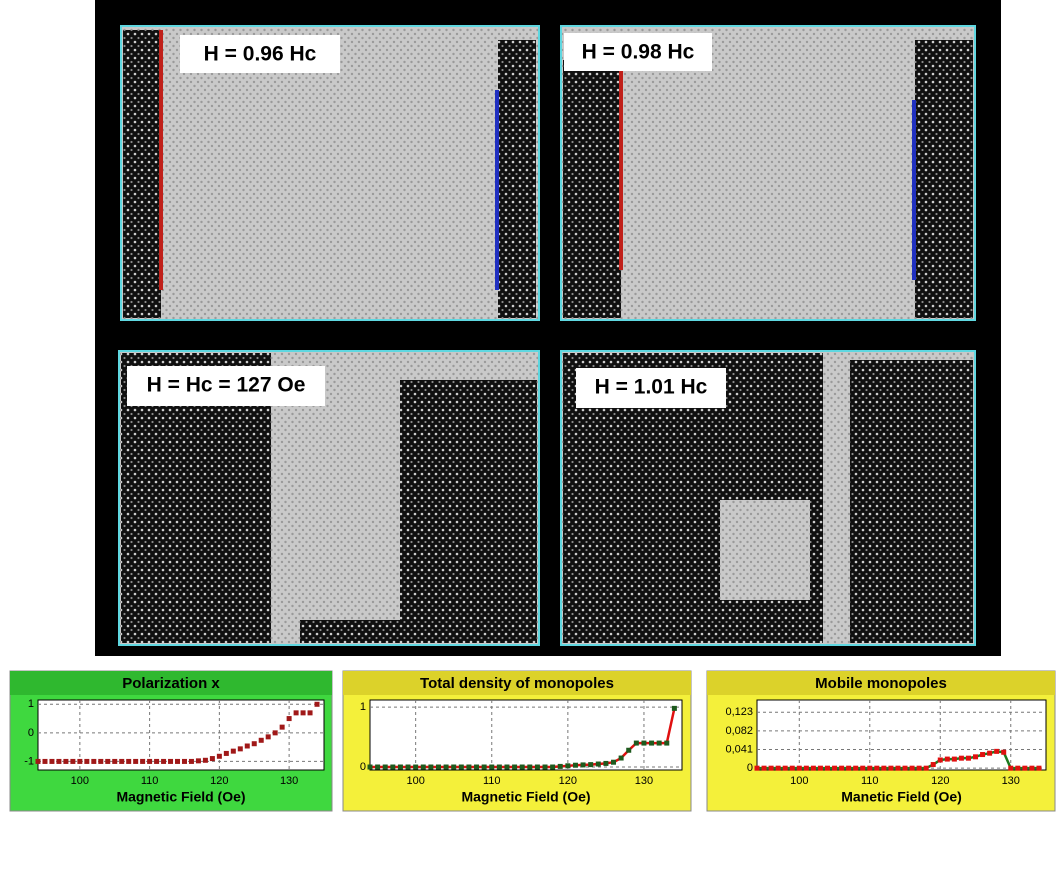  I want to click on chart-title: Mobile monopoles, so click(881, 683).